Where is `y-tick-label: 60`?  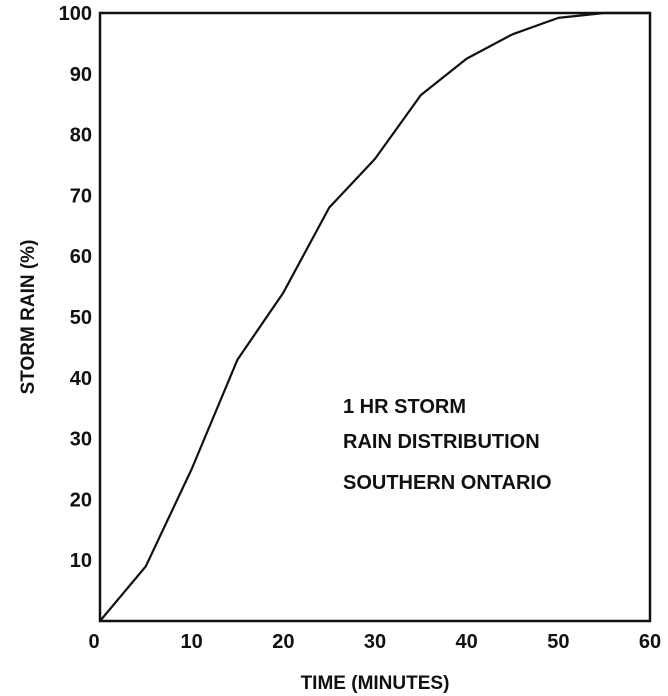
y-tick-label: 60 is located at coordinates (81, 257).